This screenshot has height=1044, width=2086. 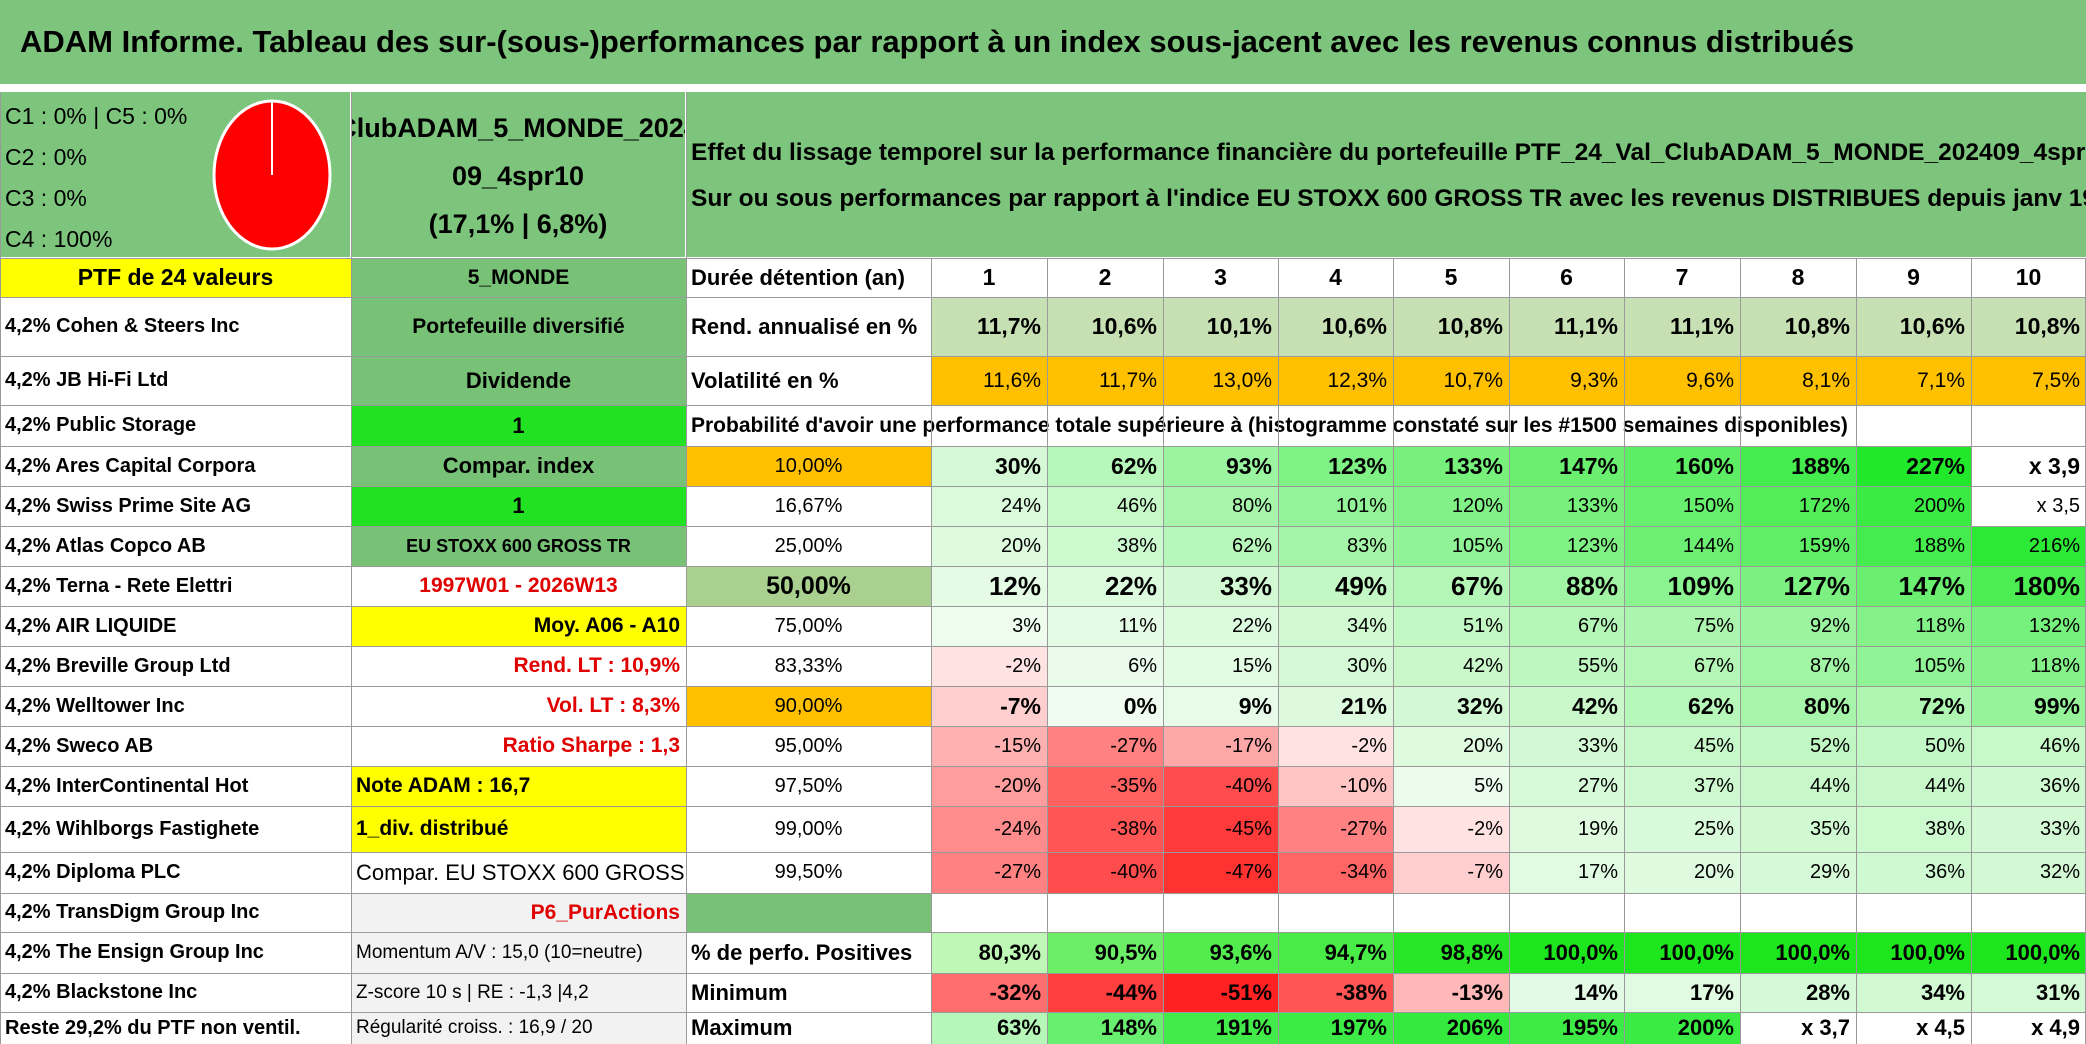 What do you see at coordinates (1682, 1028) in the screenshot?
I see `max-value: 200%` at bounding box center [1682, 1028].